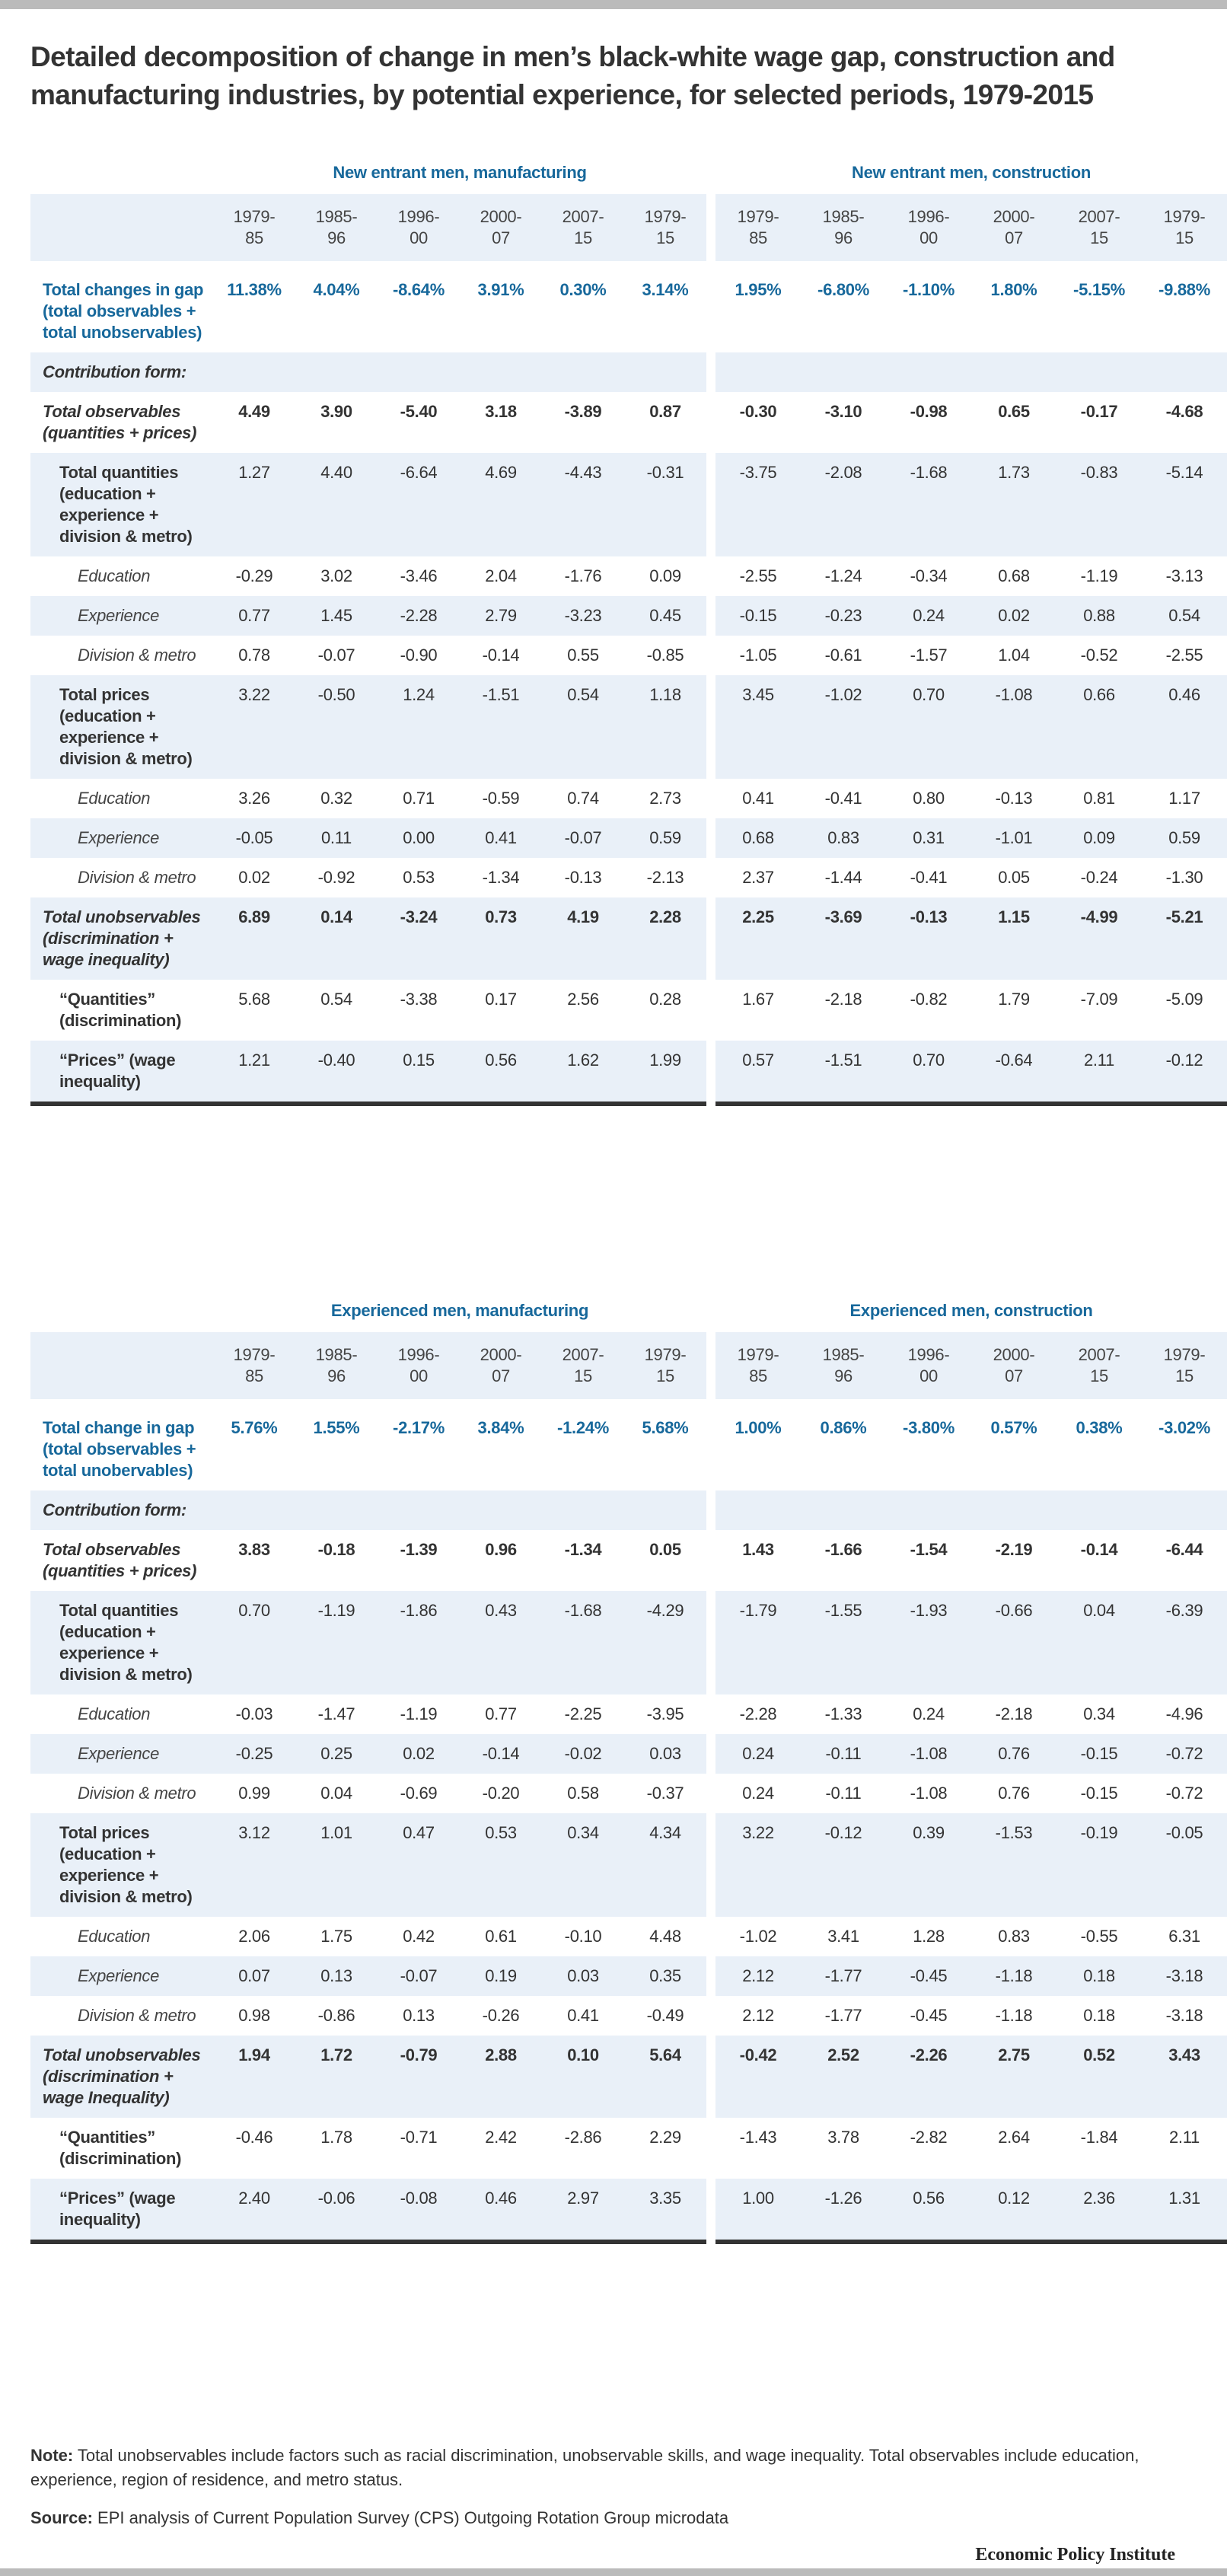 The image size is (1227, 2576). What do you see at coordinates (1099, 798) in the screenshot?
I see `value-cell-construction: 0.81` at bounding box center [1099, 798].